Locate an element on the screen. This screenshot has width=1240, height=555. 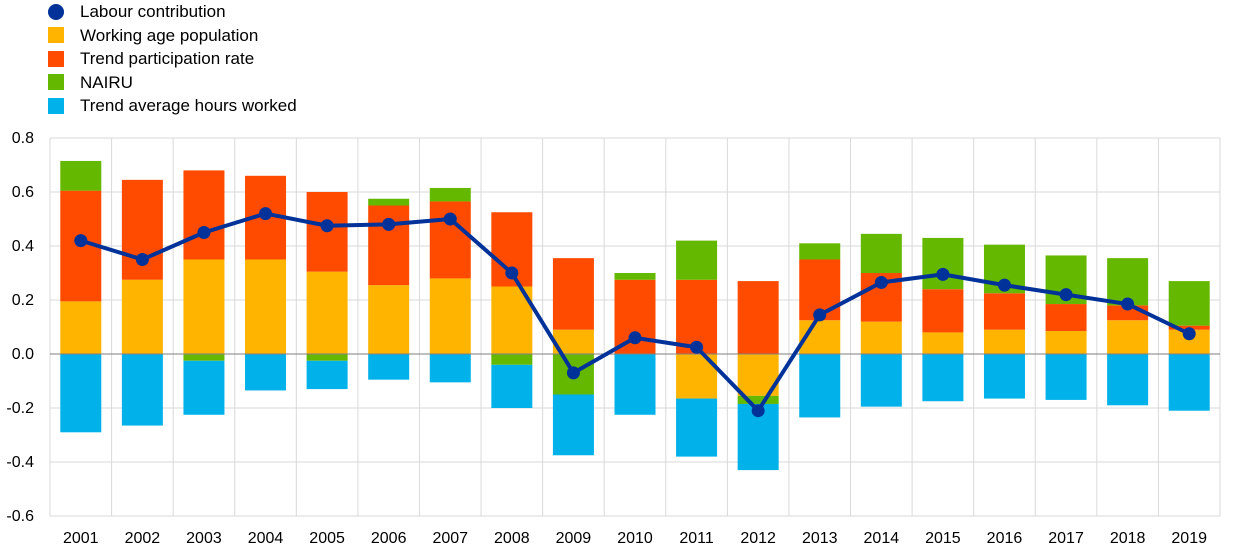
legend-item-nairu: NAIRU is located at coordinates (172, 83).